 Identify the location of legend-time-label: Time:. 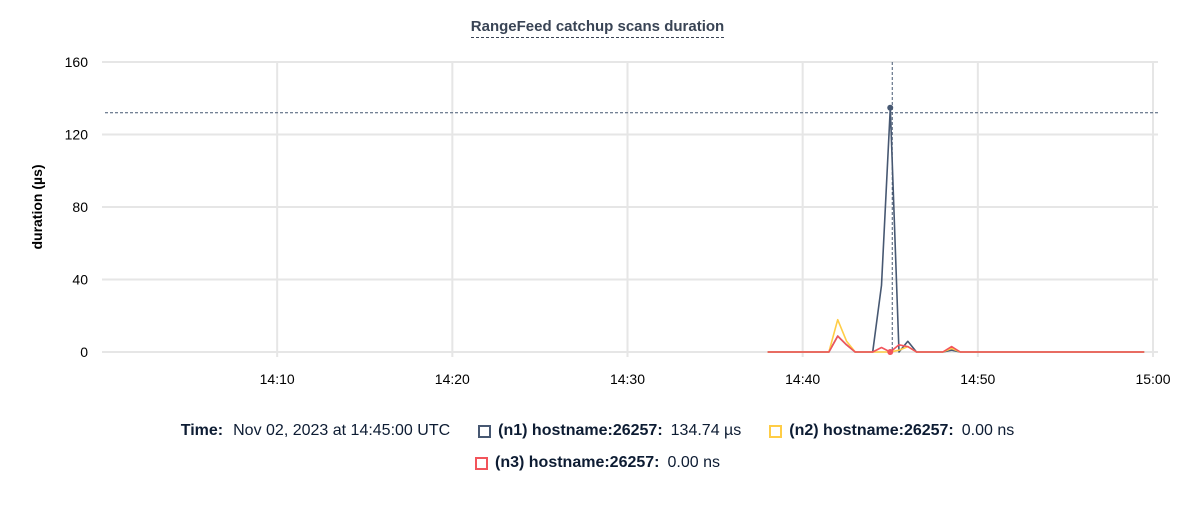
(202, 430).